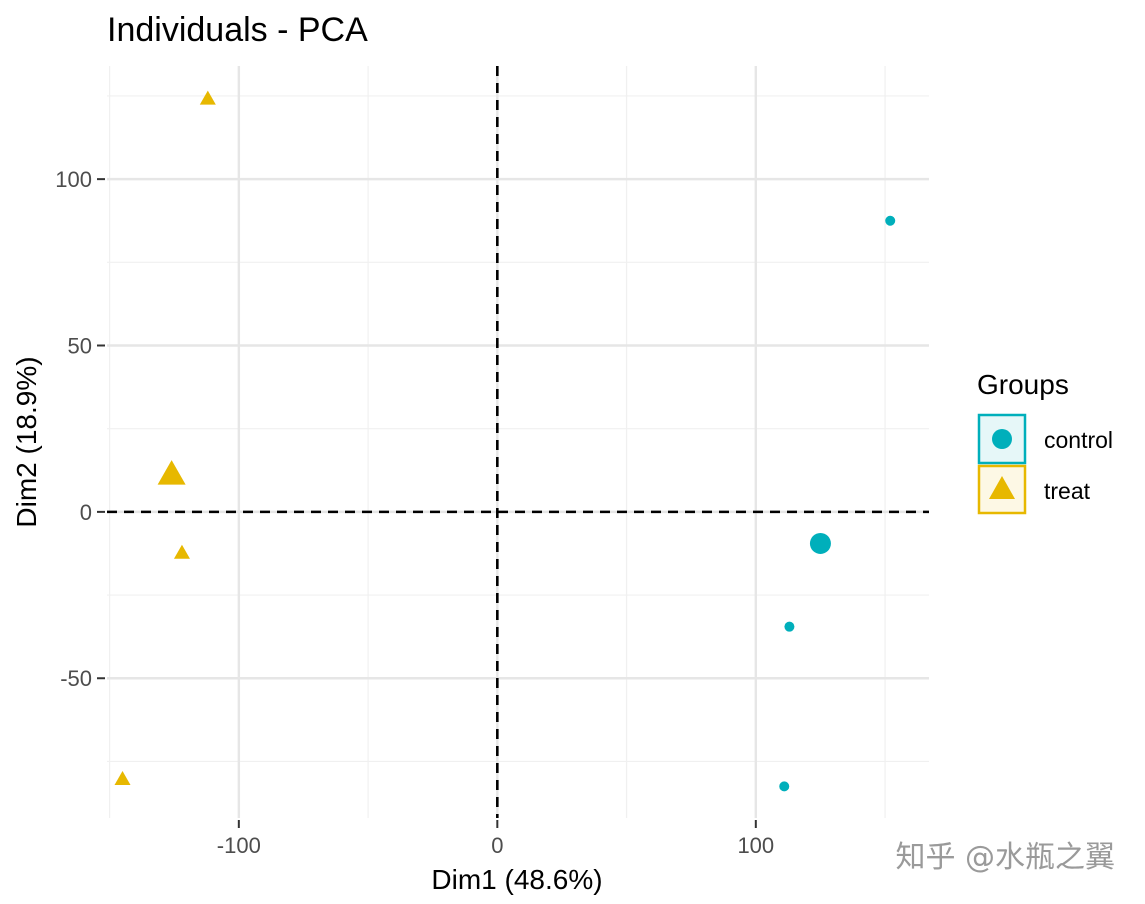 The height and width of the screenshot is (904, 1145). I want to click on x-axis-title: Dim1 (48.6%), so click(516, 879).